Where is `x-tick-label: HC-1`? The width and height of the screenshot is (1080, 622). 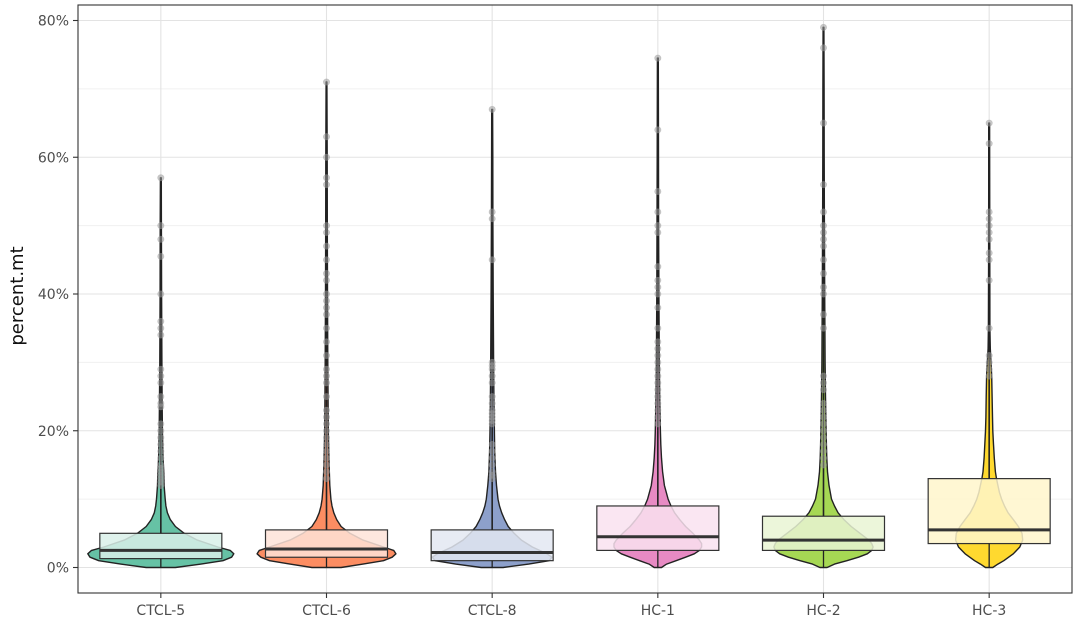
x-tick-label: HC-1 is located at coordinates (658, 611).